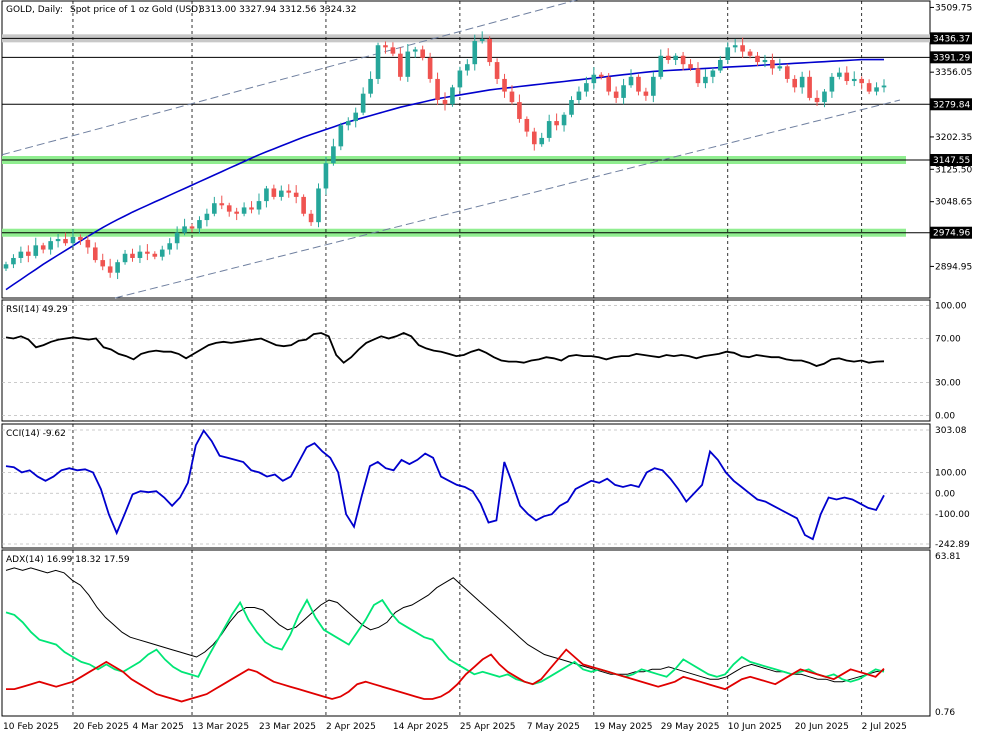 The height and width of the screenshot is (741, 983). Describe the element at coordinates (421, 727) in the screenshot. I see `date-label: 14 Apr 2025` at that location.